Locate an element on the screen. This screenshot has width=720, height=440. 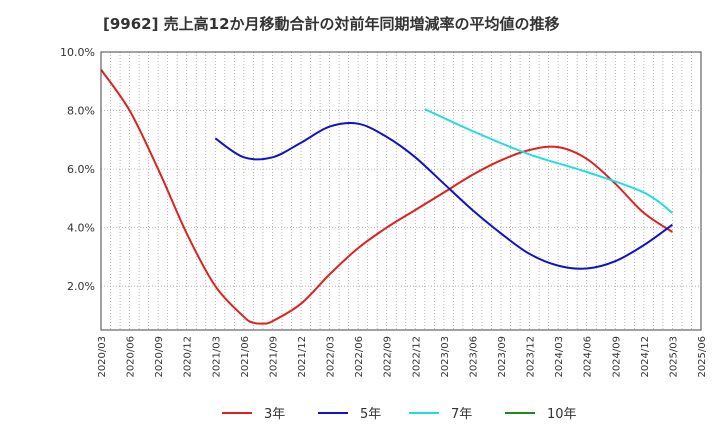
x-tick-label: 2023/03 is located at coordinates (445, 357).